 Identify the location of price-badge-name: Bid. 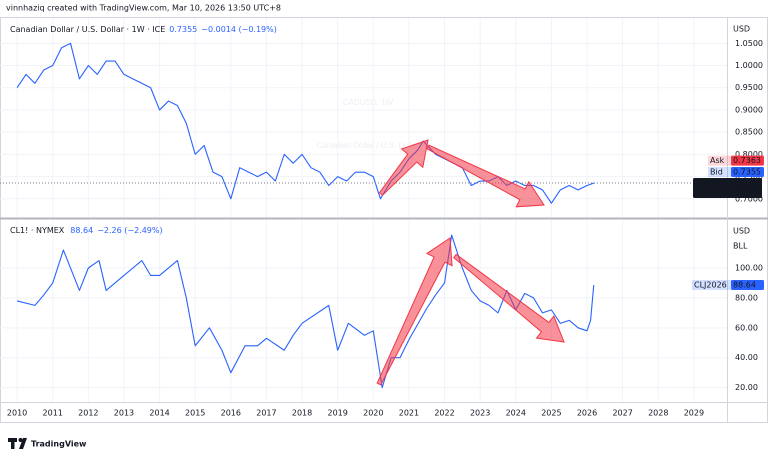
(716, 172).